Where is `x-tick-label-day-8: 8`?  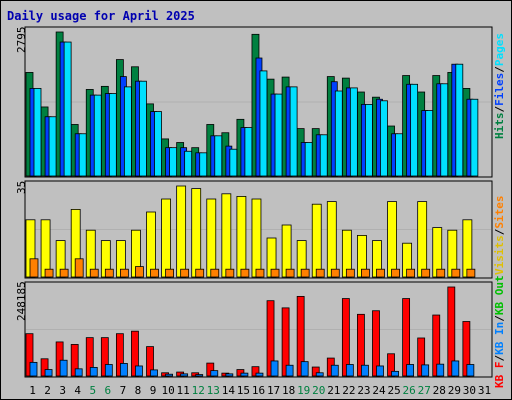
x-tick-label-day-8: 8 is located at coordinates (138, 390).